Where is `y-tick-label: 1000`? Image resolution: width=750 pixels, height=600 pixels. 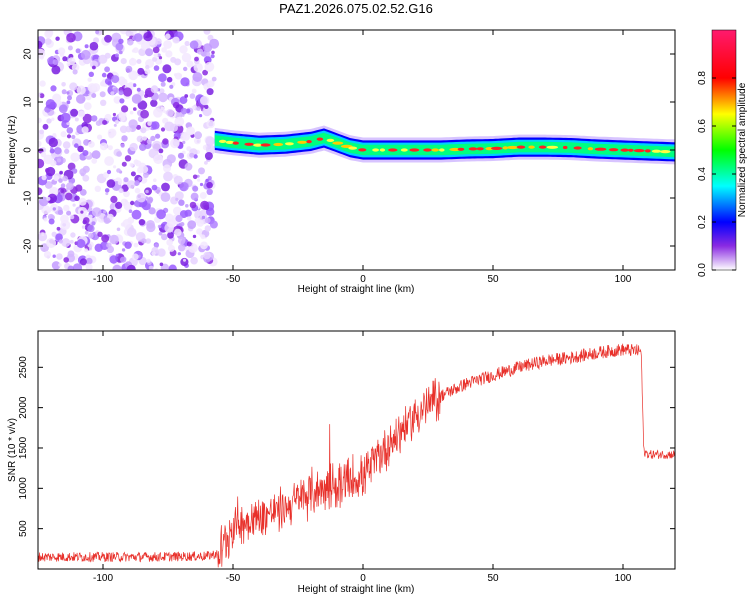 y-tick-label: 1000 is located at coordinates (23, 488).